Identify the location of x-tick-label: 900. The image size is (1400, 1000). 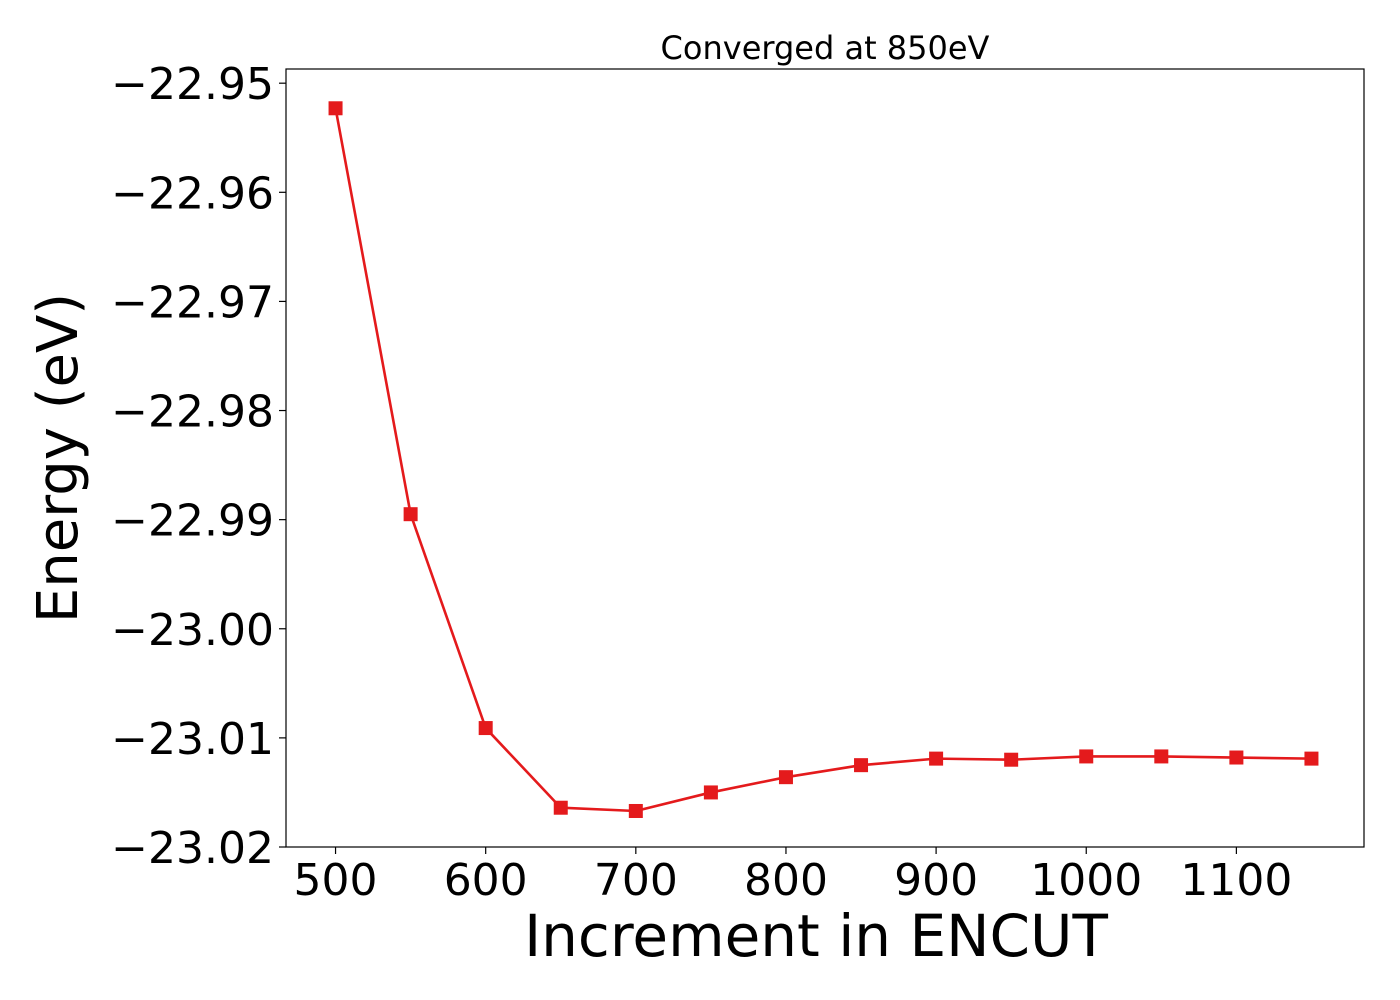
(936, 880).